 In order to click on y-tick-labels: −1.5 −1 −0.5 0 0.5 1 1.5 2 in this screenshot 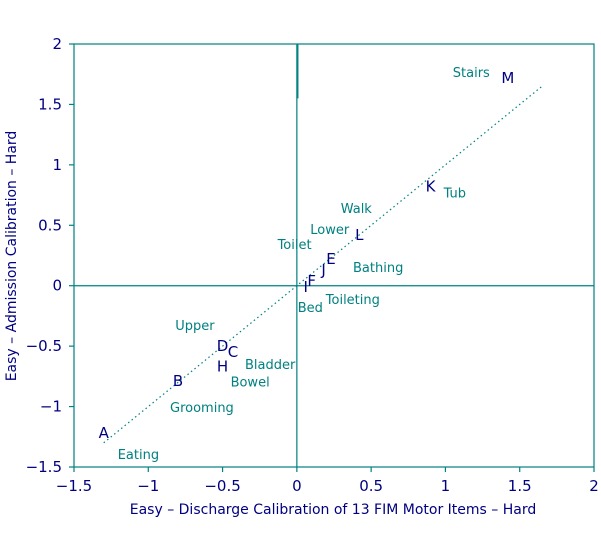, I will do `click(44, 255)`.